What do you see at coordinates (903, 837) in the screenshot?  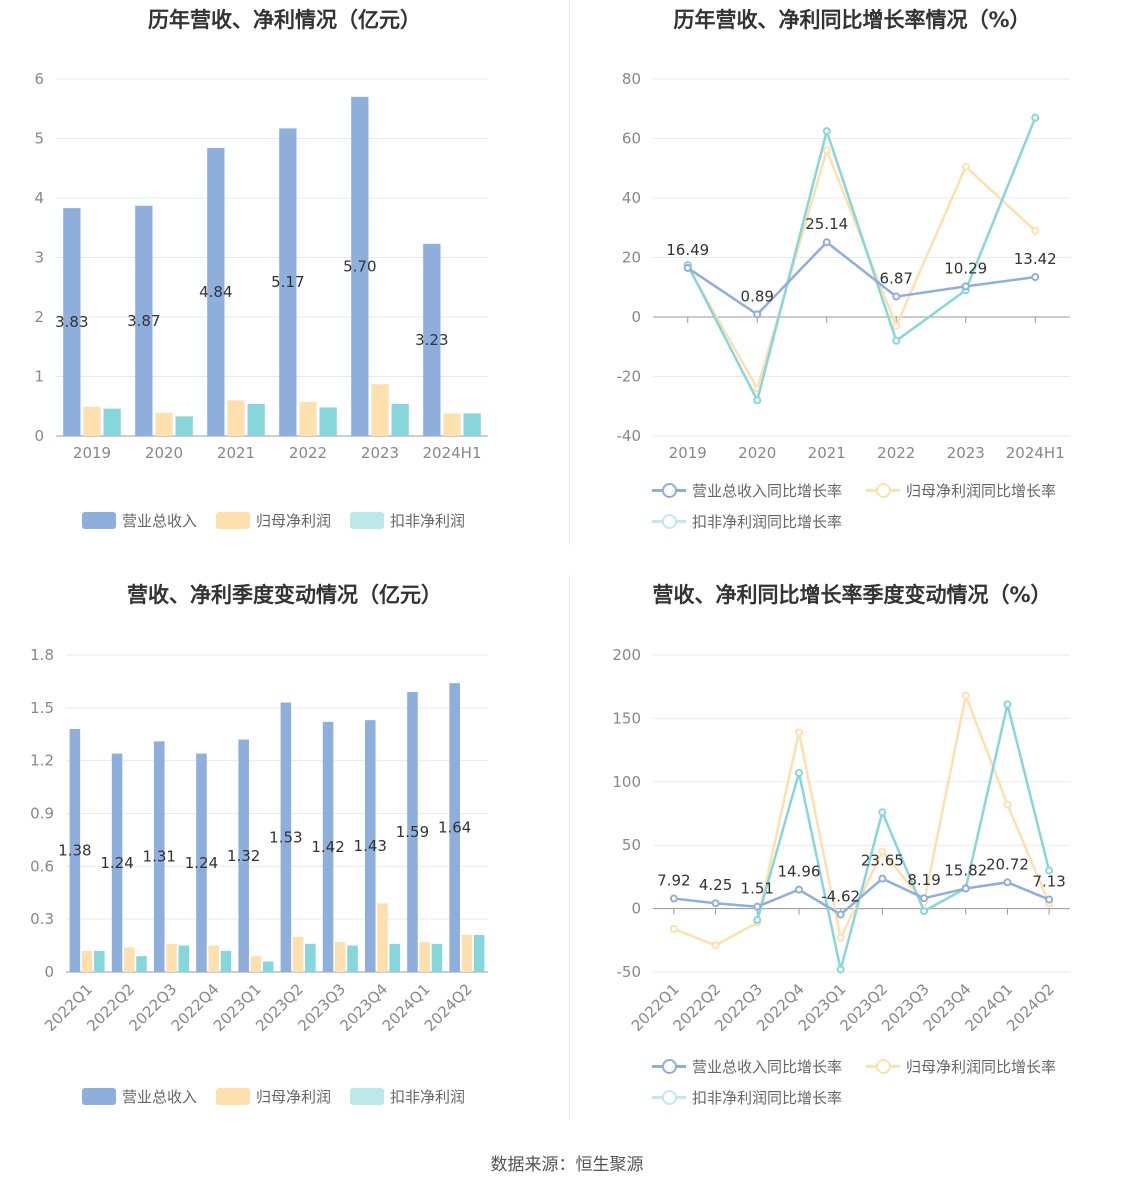 I see `series-line` at bounding box center [903, 837].